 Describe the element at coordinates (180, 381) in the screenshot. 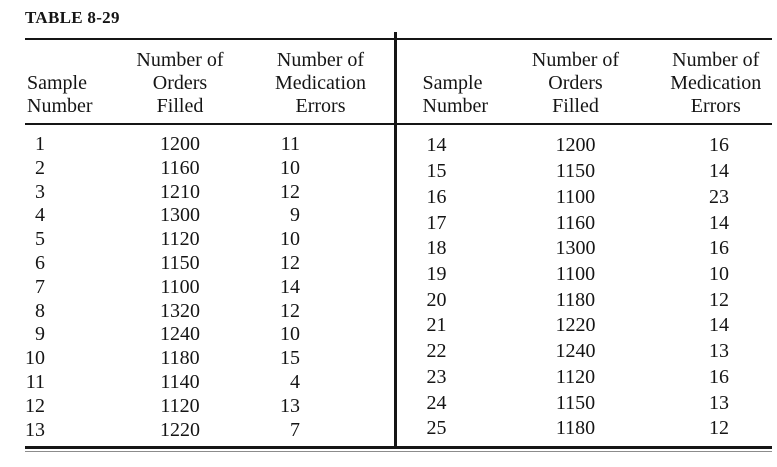

I see `orders-filled-cell: 1140` at that location.